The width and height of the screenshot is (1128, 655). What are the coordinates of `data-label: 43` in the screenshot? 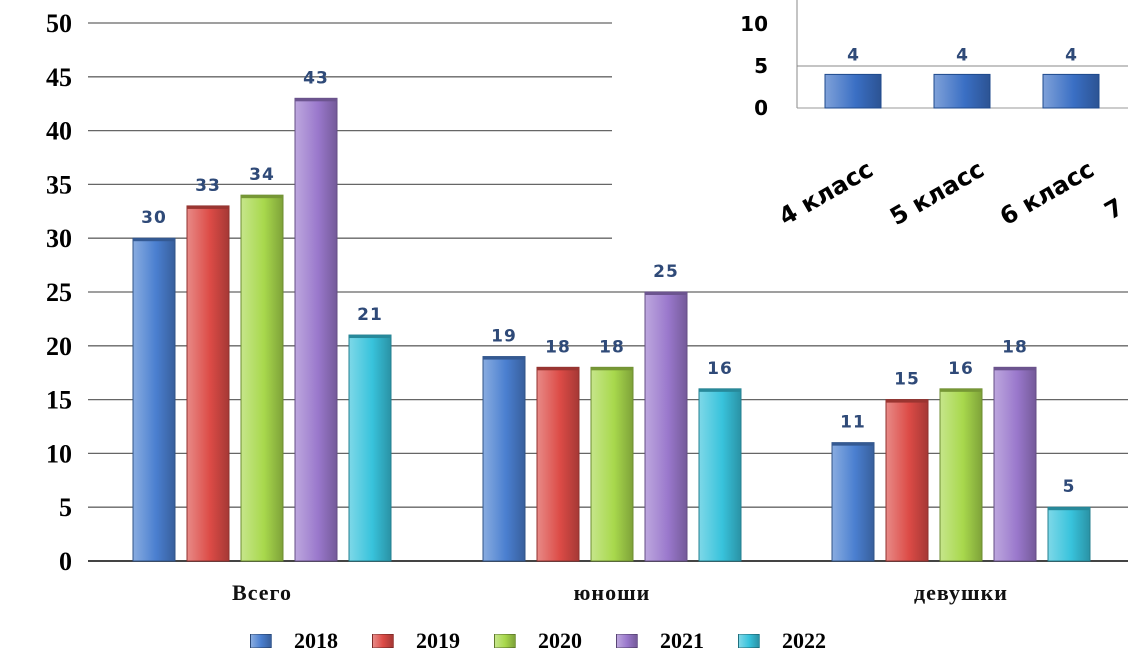 It's located at (316, 78).